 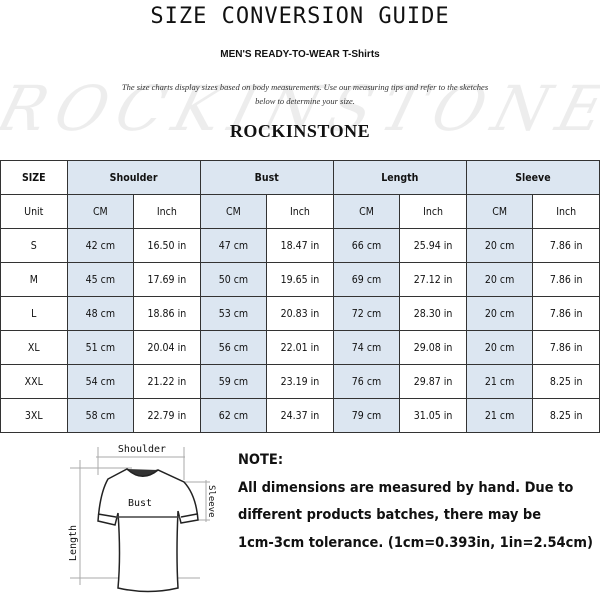 I want to click on value-cell: 19.65 in, so click(x=300, y=279).